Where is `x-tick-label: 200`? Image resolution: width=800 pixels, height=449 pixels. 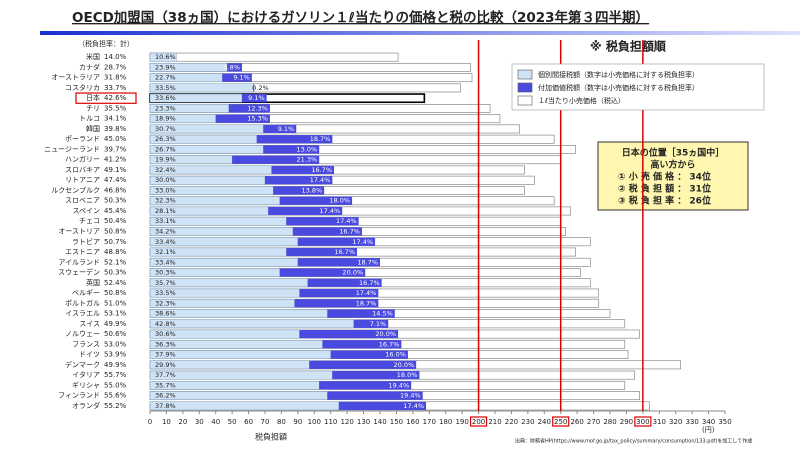
x-tick-label: 200 is located at coordinates (478, 422).